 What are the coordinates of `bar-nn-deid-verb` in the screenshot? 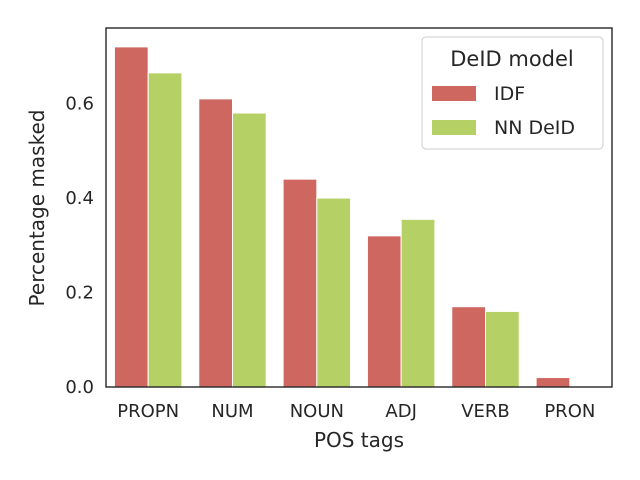 It's located at (502, 349).